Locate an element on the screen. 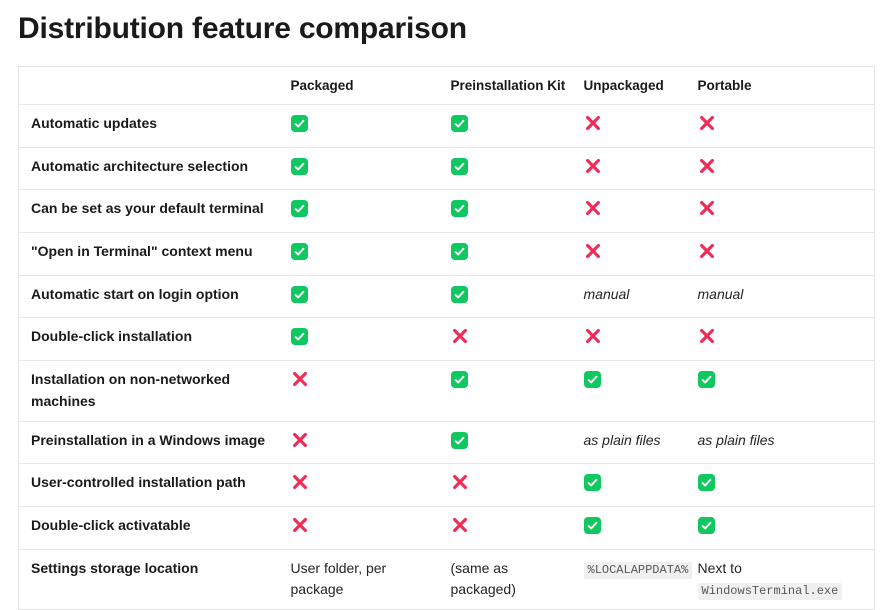 This screenshot has width=892, height=610. feature-label: Automatic architecture selection is located at coordinates (140, 165).